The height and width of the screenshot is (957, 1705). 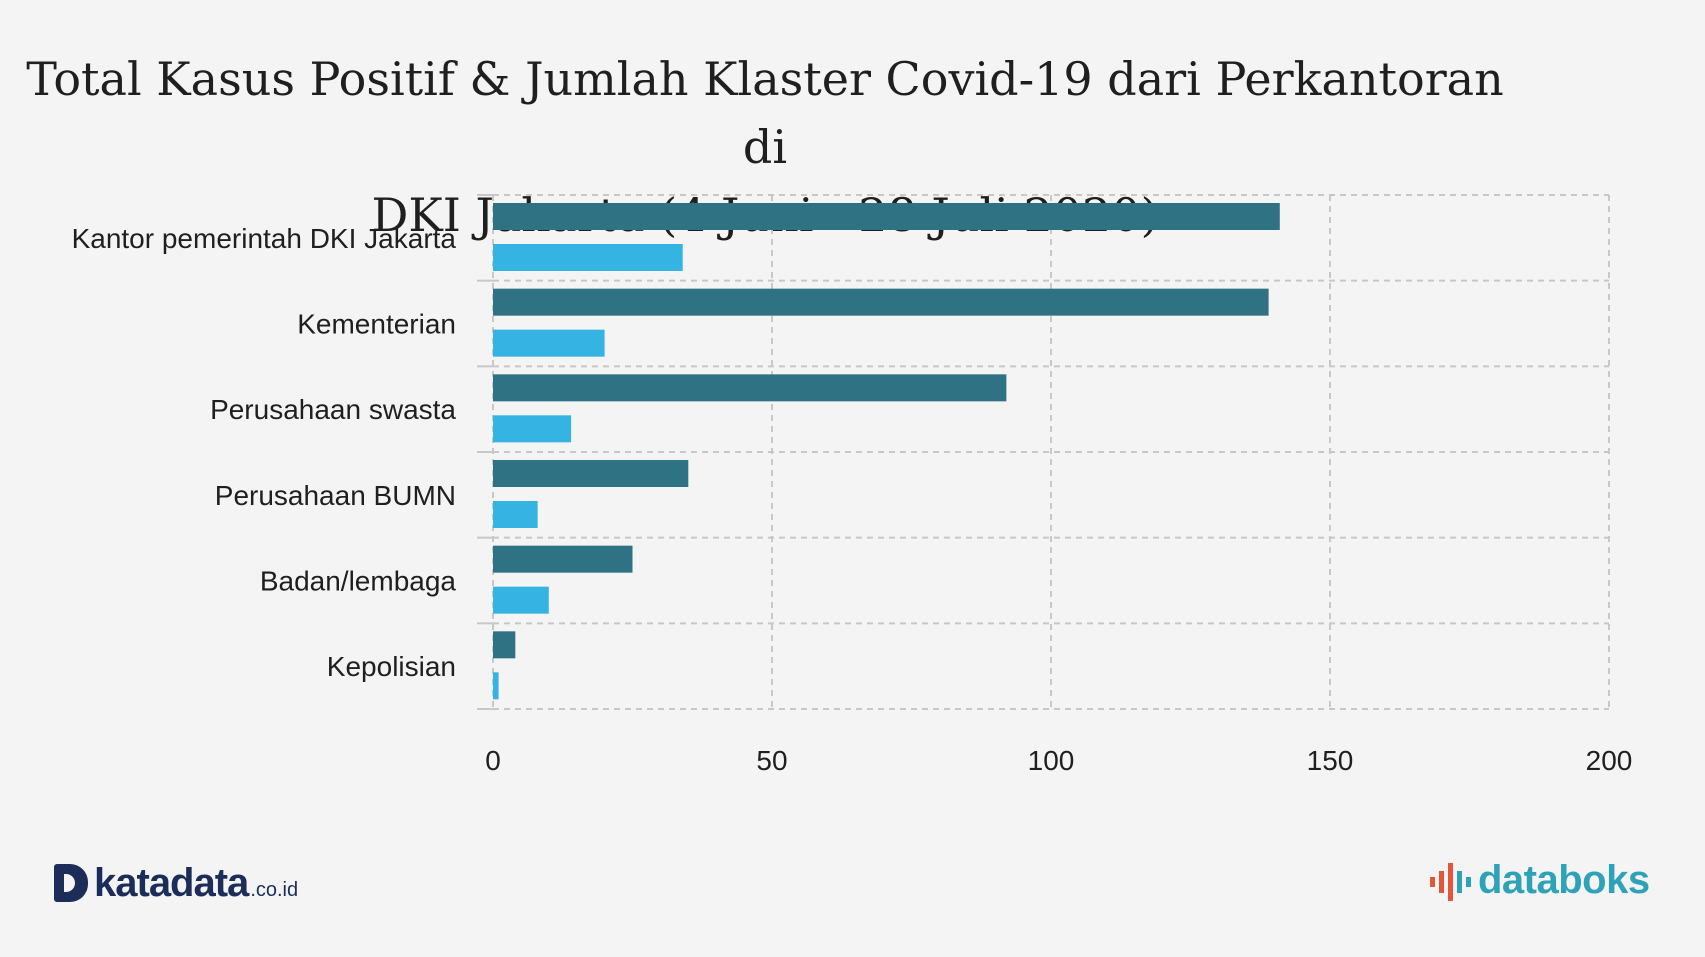 I want to click on x-tick-label: 100, so click(x=1051, y=760).